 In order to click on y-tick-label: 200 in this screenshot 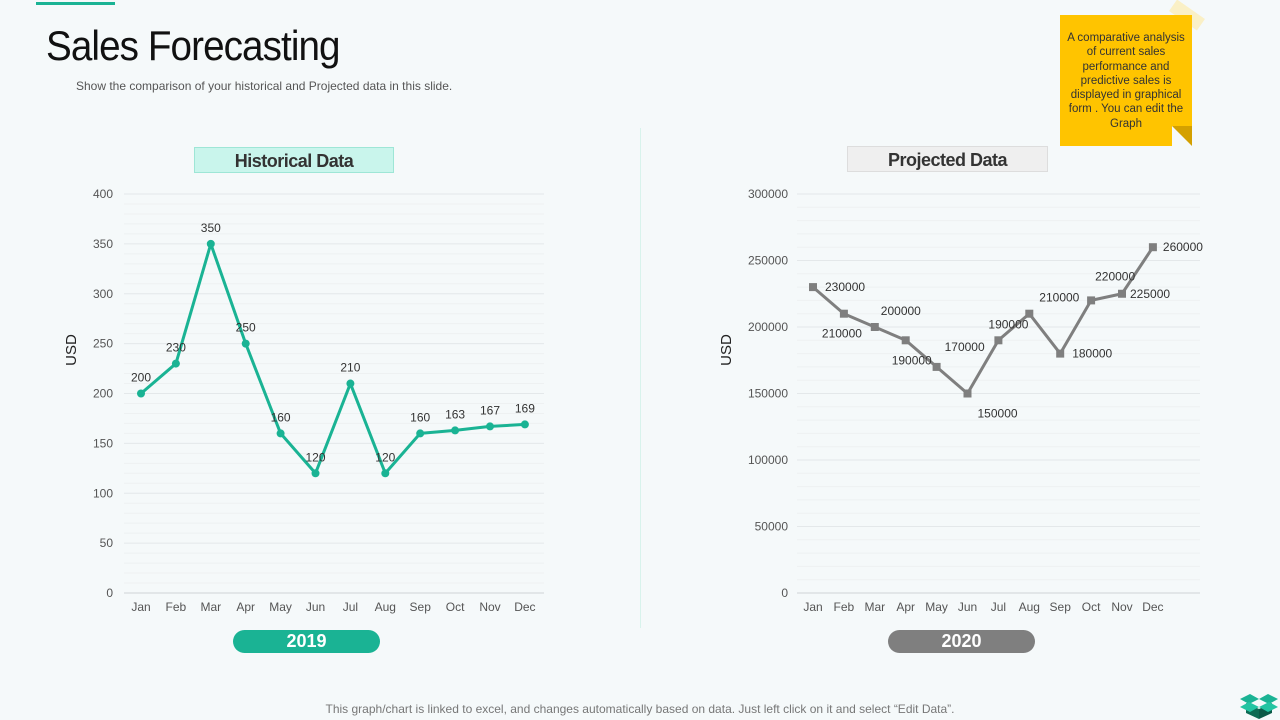, I will do `click(103, 394)`.